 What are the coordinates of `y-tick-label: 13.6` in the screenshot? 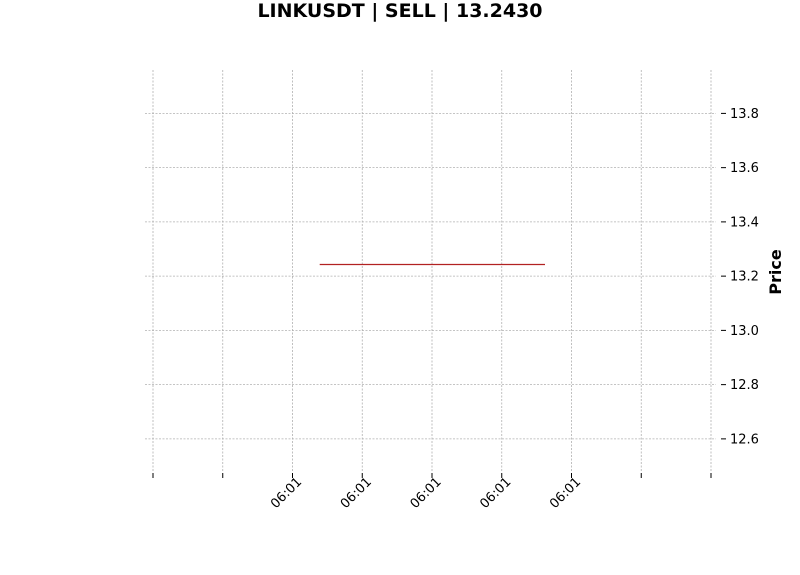 It's located at (744, 168).